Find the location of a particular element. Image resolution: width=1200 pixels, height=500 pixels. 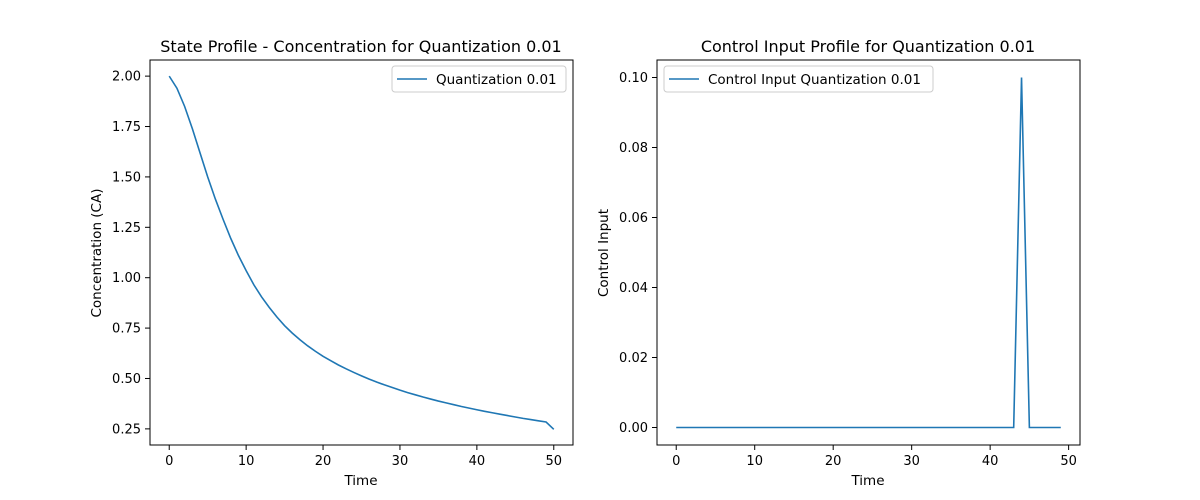

y-tick-label: 0.50 is located at coordinates (126, 379).